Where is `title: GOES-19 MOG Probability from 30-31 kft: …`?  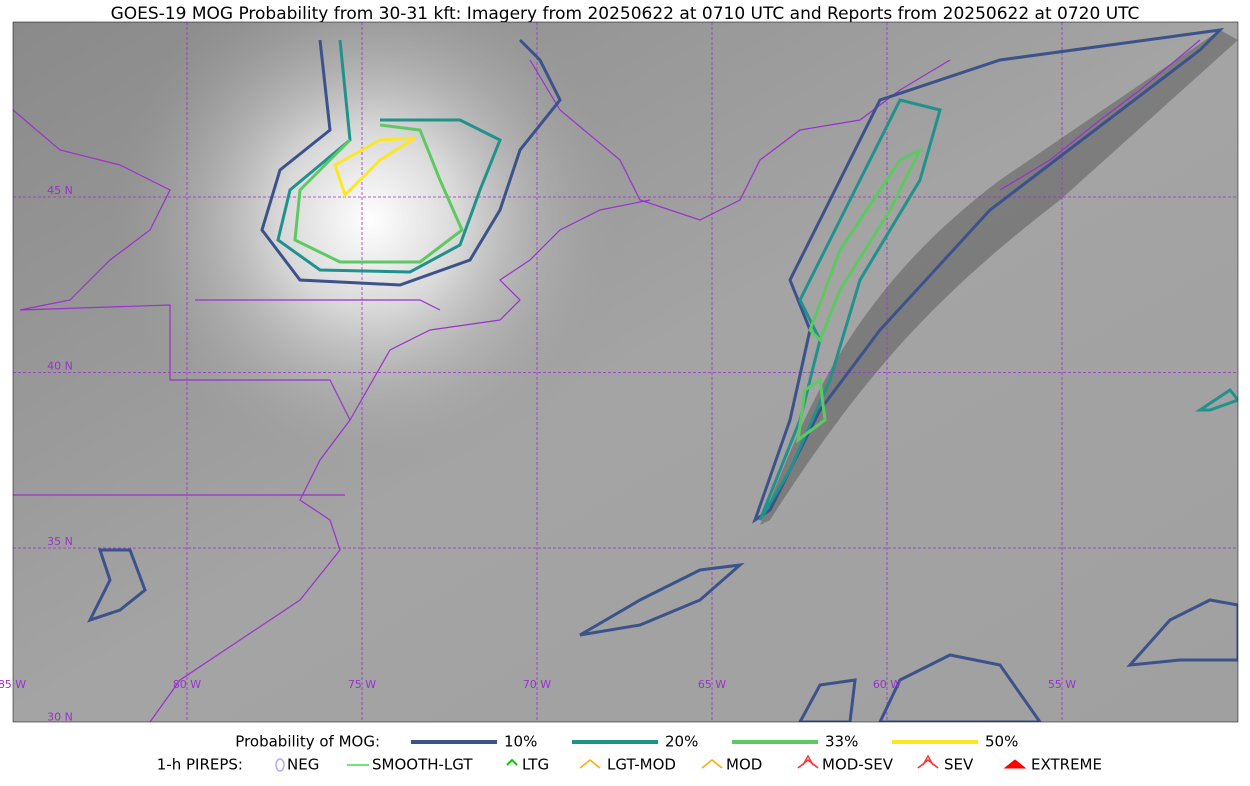
title: GOES-19 MOG Probability from 30-31 kft: … is located at coordinates (625, 14).